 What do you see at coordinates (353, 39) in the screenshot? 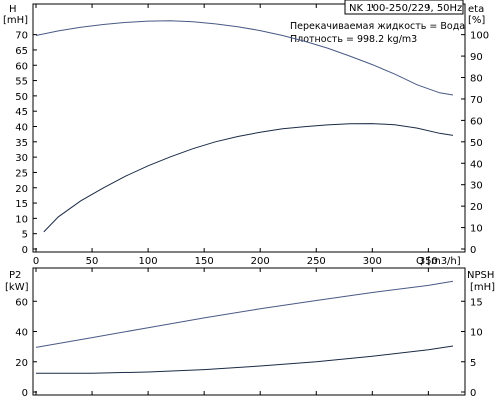
I see `info-line-density: Плотность = 998.2 kg/m3` at bounding box center [353, 39].